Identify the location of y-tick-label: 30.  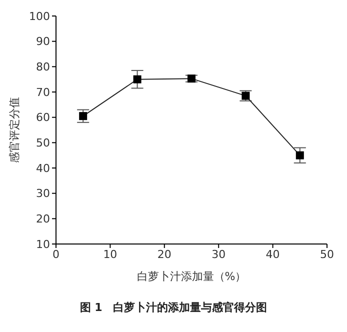
(43, 193).